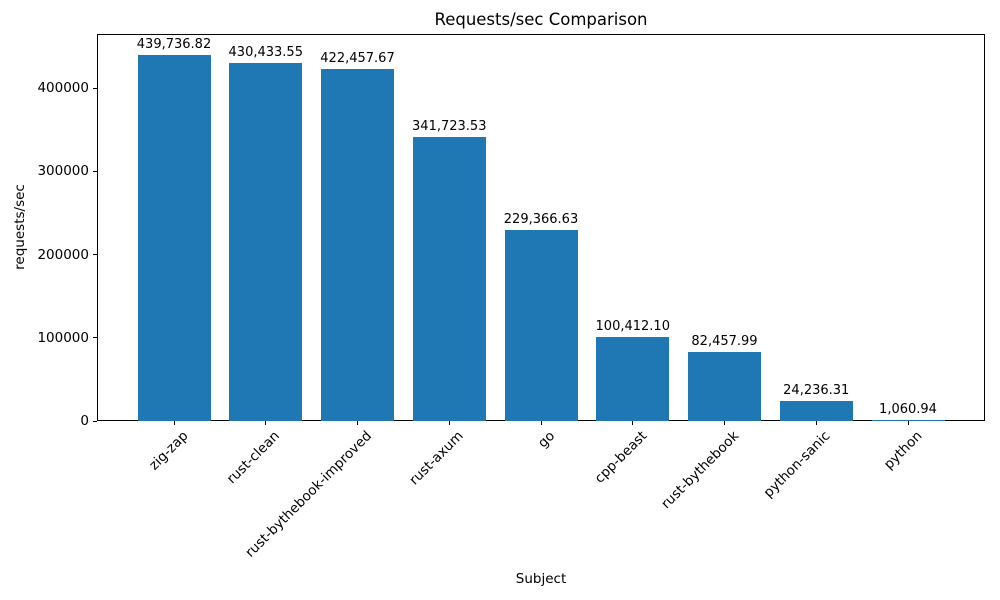 The width and height of the screenshot is (1000, 600). Describe the element at coordinates (63, 254) in the screenshot. I see `y-tick-label: 200000` at that location.